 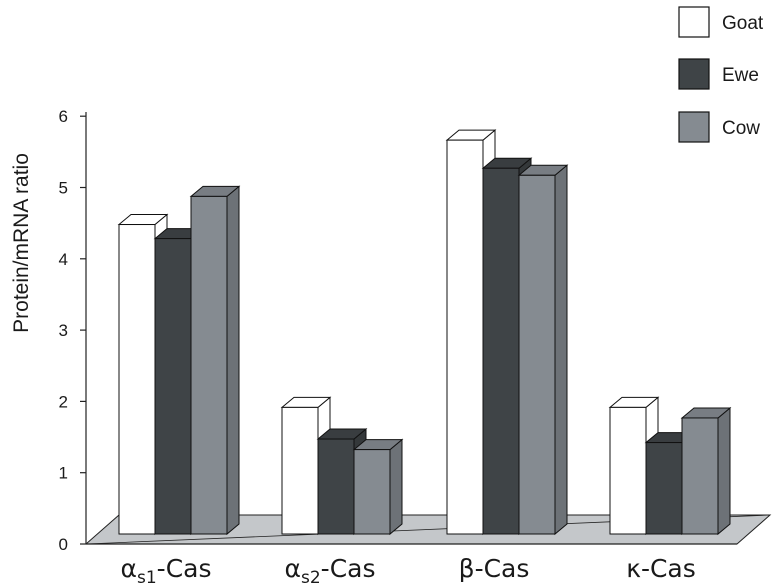 What do you see at coordinates (63, 188) in the screenshot?
I see `y-tick-label: 5` at bounding box center [63, 188].